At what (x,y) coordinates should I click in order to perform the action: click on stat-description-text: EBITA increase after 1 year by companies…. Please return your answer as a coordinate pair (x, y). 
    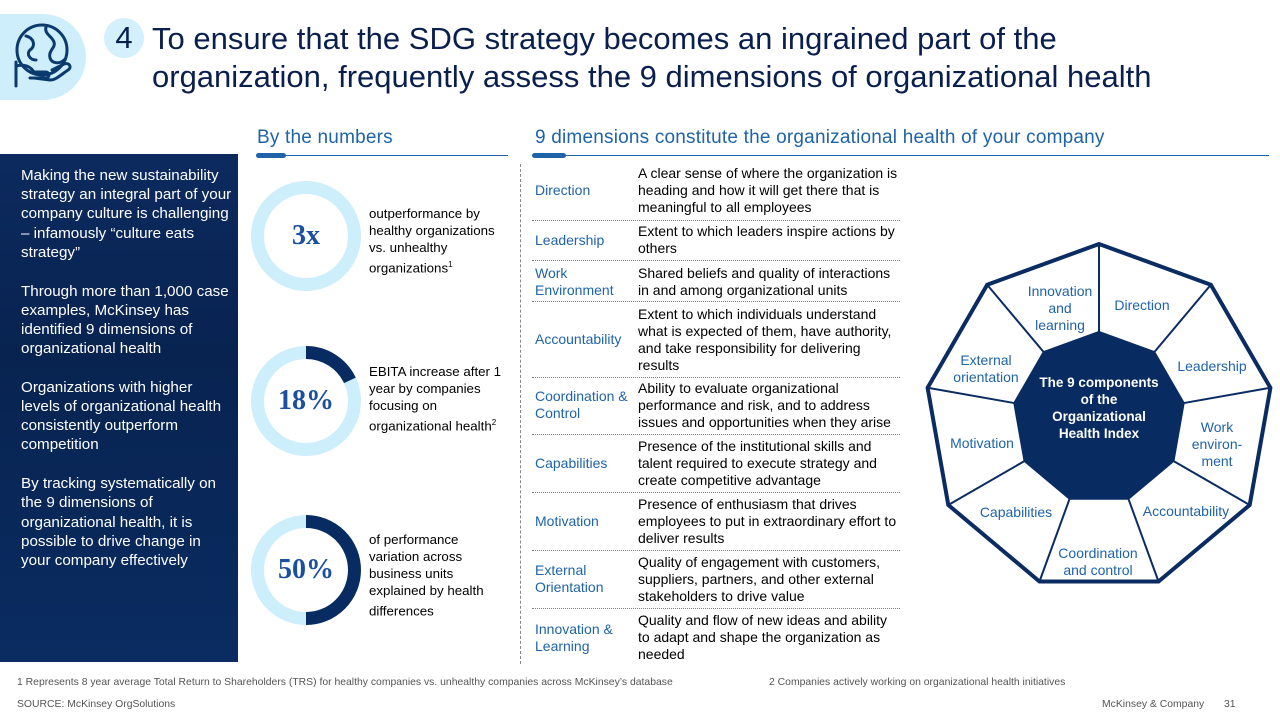
    Looking at the image, I should click on (435, 399).